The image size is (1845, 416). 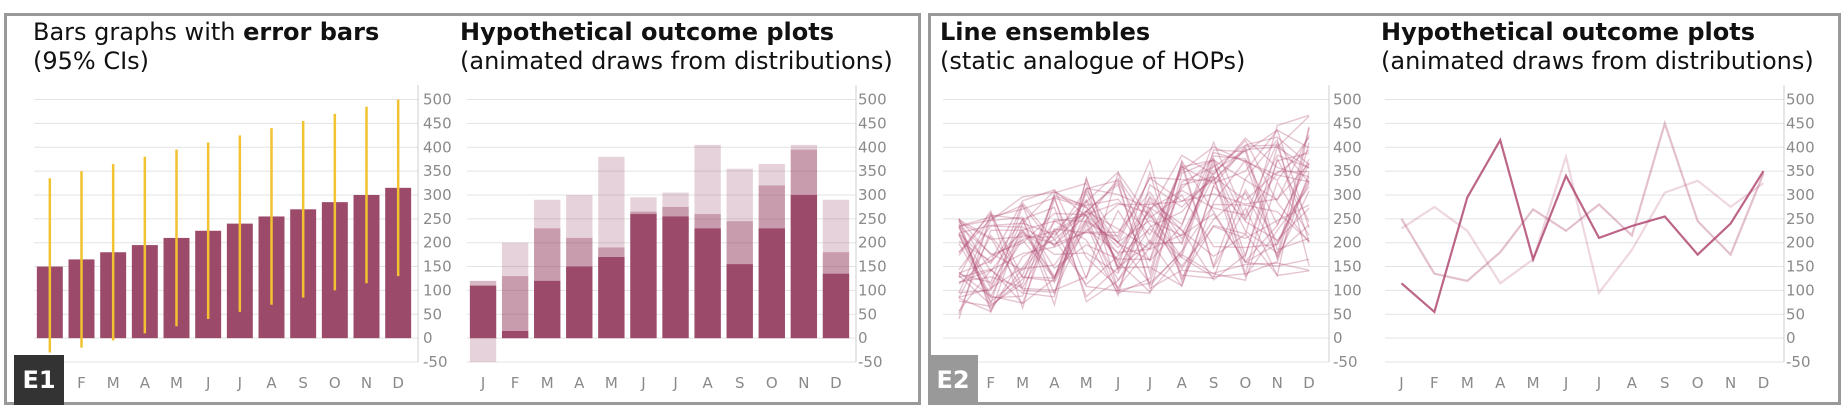 I want to click on e1-right-subtitle: (animated draws from distributions), so click(x=676, y=61).